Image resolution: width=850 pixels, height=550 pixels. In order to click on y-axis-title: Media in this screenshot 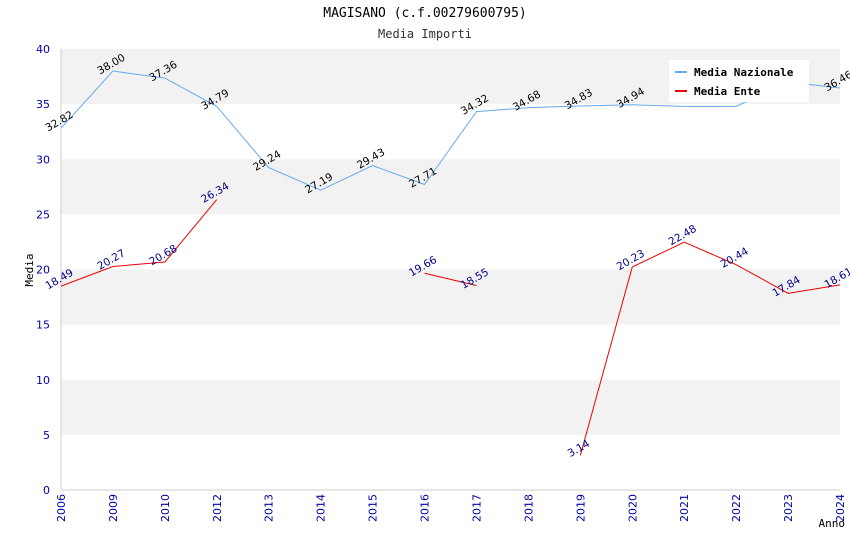, I will do `click(29, 269)`.